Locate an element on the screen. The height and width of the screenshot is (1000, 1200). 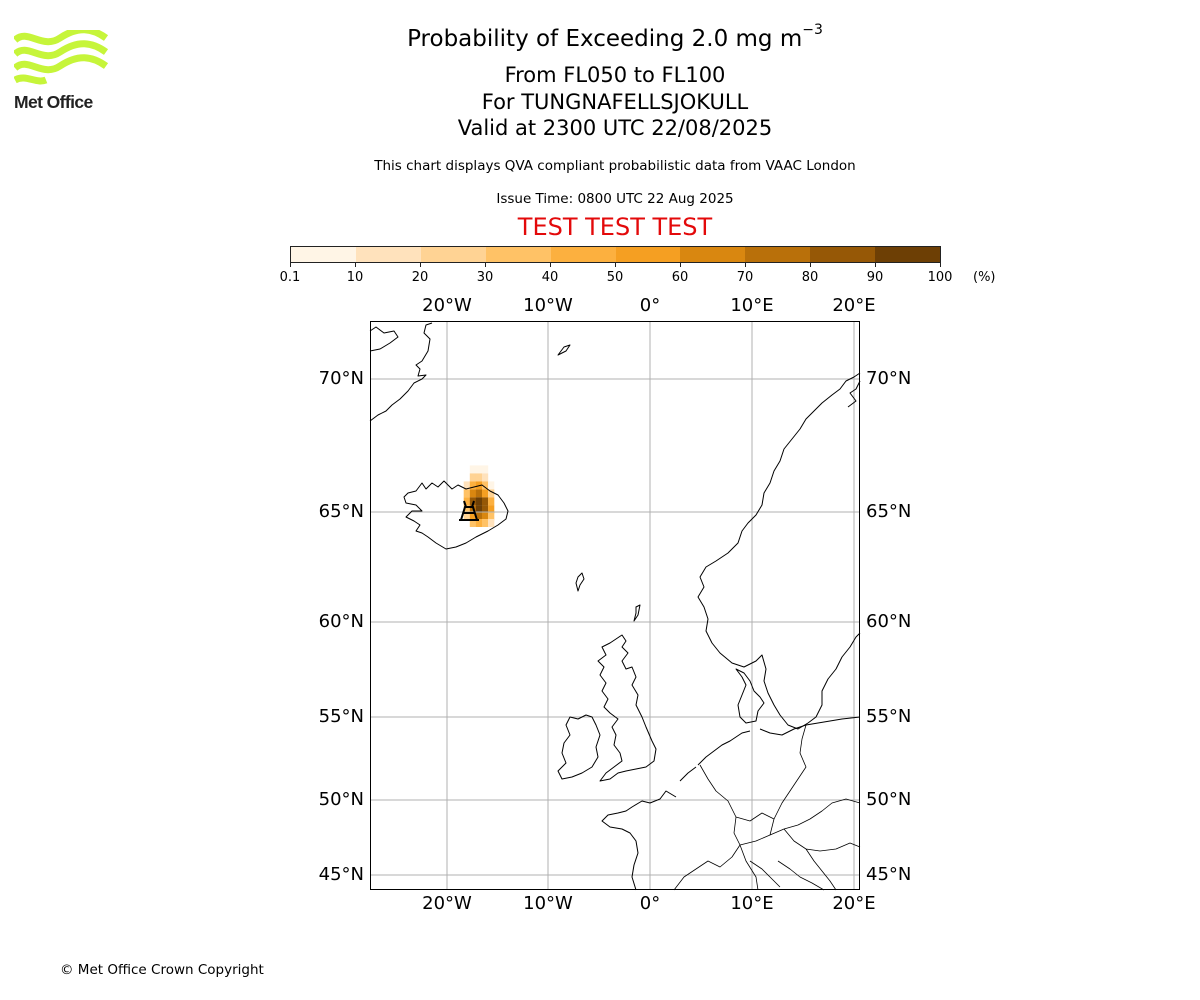
lon-label-top: 20°W is located at coordinates (447, 305).